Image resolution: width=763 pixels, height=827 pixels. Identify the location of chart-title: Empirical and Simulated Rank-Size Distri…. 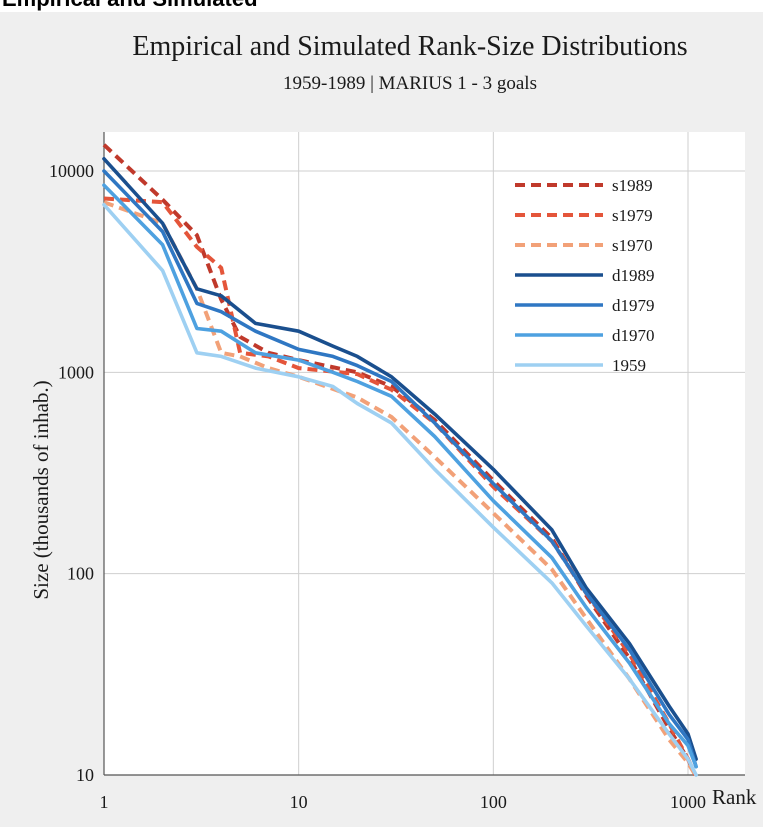
(410, 46).